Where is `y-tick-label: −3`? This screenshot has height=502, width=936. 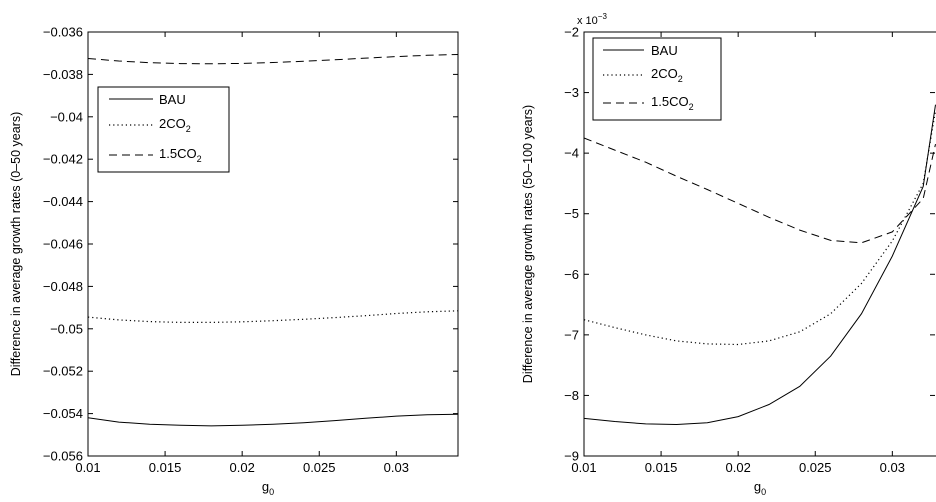 y-tick-label: −3 is located at coordinates (571, 92).